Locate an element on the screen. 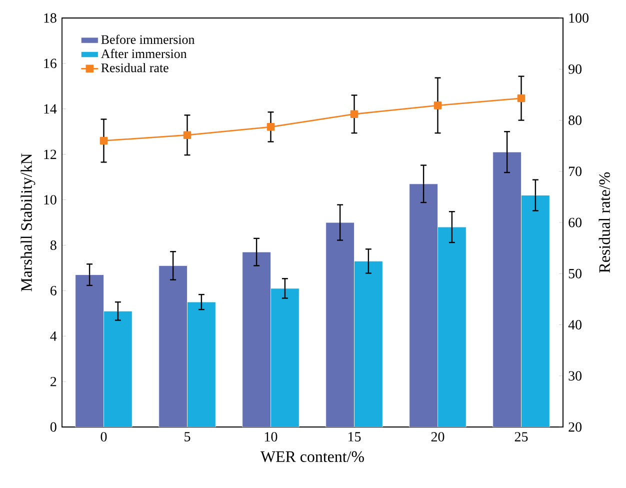 This screenshot has height=488, width=626. x-axis-title: WER content/% is located at coordinates (312, 456).